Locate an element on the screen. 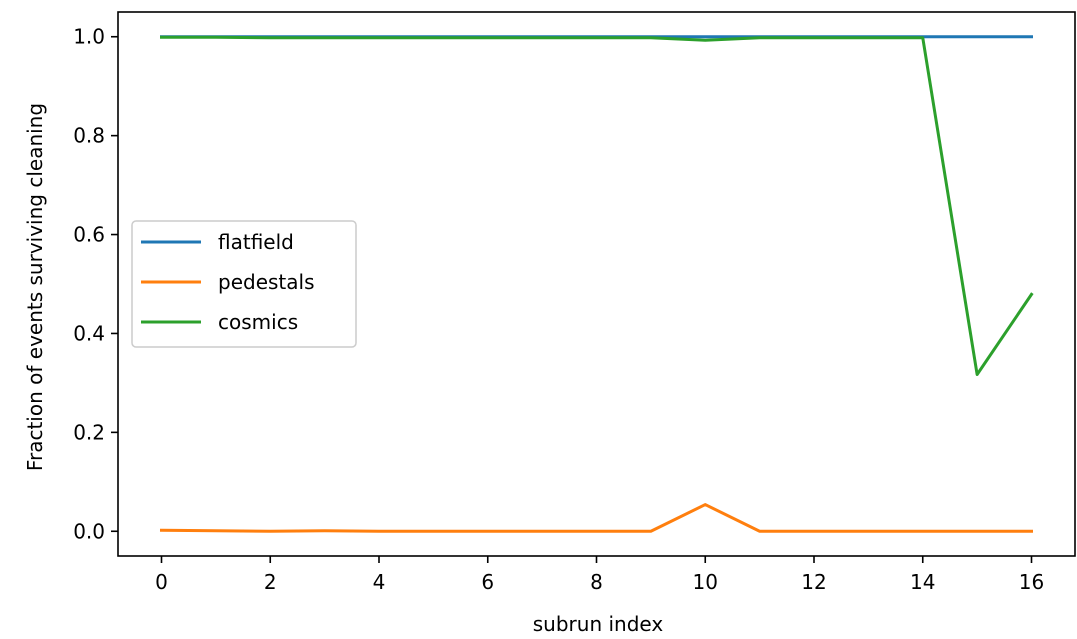  x-tick-label: 8 is located at coordinates (596, 582).